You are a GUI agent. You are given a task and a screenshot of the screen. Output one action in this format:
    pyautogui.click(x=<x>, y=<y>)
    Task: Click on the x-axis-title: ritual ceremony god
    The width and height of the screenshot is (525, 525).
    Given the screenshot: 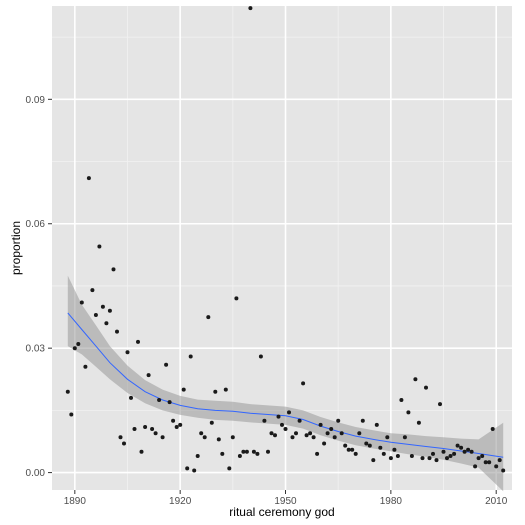 What is the action you would take?
    pyautogui.click(x=281, y=512)
    